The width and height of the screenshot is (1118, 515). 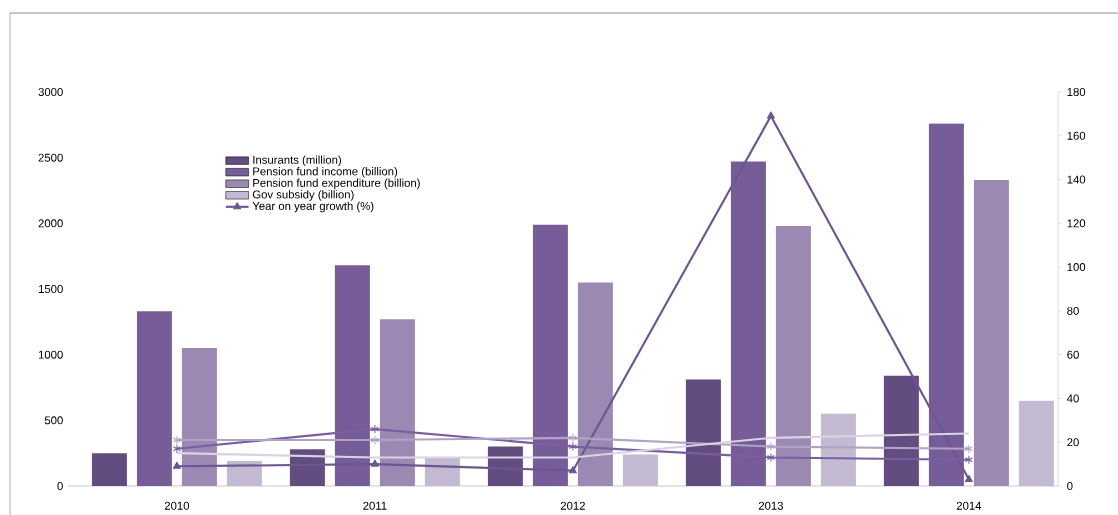 What do you see at coordinates (50, 92) in the screenshot?
I see `y-tick-label: 3000` at bounding box center [50, 92].